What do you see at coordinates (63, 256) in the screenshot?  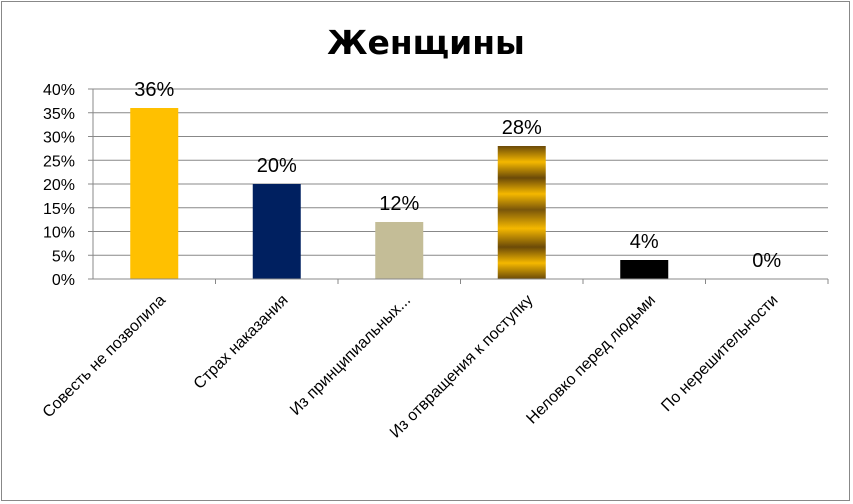 I see `y-tick-label: 5%` at bounding box center [63, 256].